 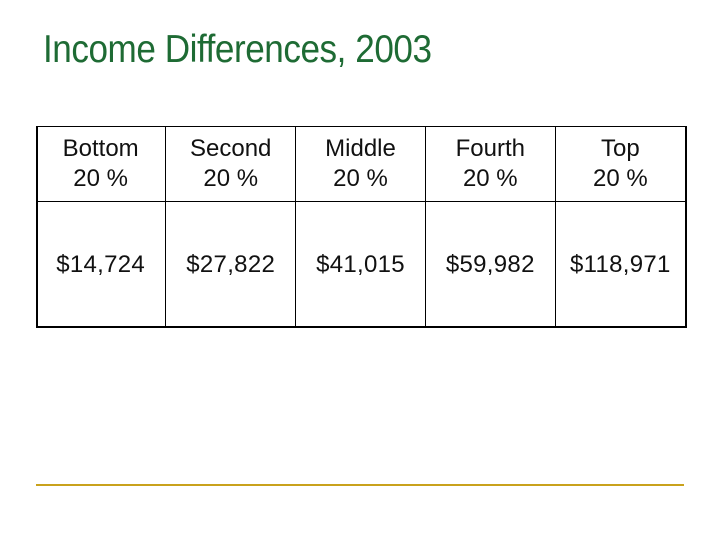 What do you see at coordinates (490, 148) in the screenshot?
I see `header-label: Fourth` at bounding box center [490, 148].